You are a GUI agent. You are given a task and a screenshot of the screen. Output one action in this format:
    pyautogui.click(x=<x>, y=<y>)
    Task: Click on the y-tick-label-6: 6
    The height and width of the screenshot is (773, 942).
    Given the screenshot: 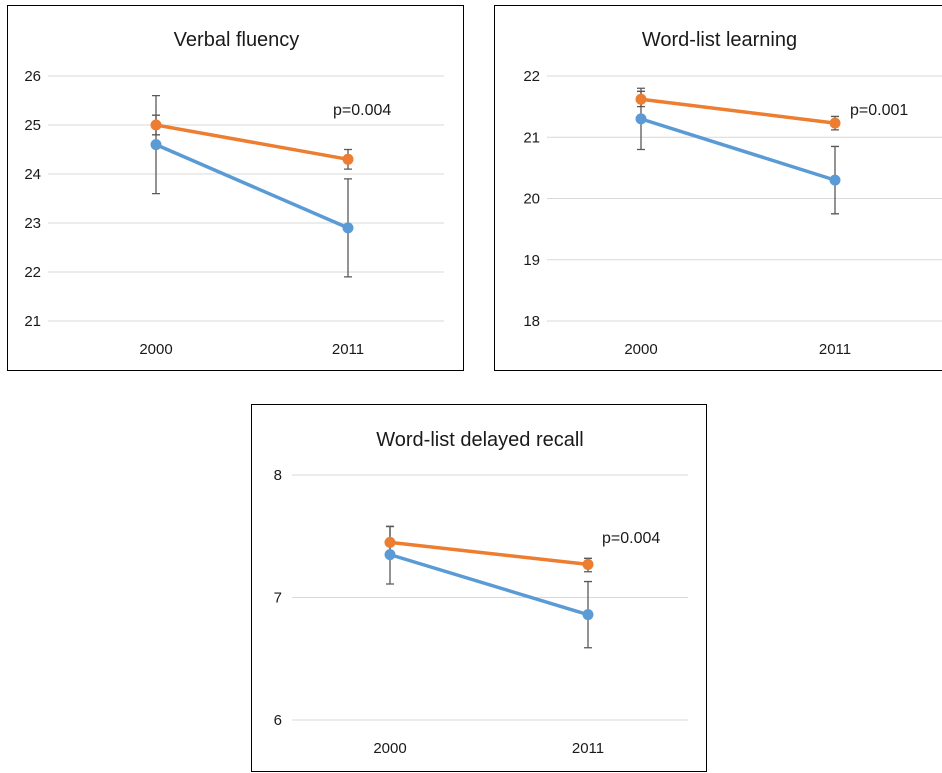 What is the action you would take?
    pyautogui.click(x=278, y=720)
    